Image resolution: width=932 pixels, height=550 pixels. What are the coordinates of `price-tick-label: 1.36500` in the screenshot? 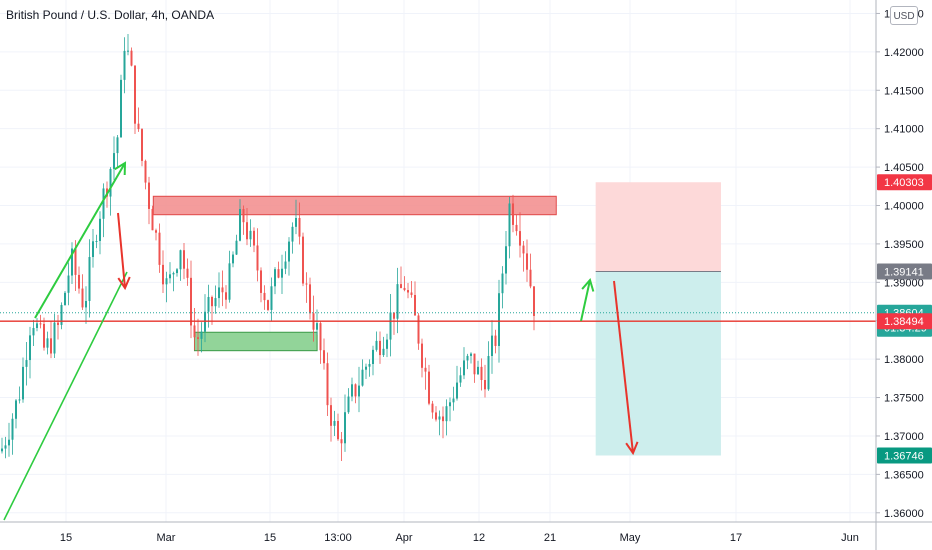 It's located at (904, 475).